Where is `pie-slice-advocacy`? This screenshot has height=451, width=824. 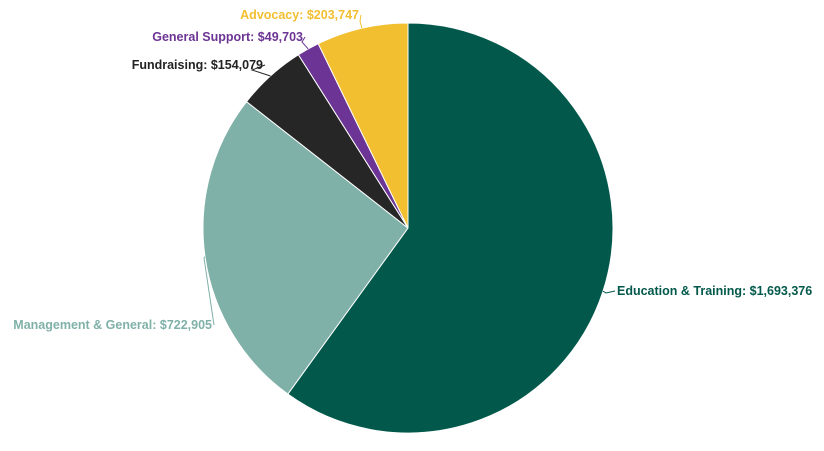
pie-slice-advocacy is located at coordinates (363, 125).